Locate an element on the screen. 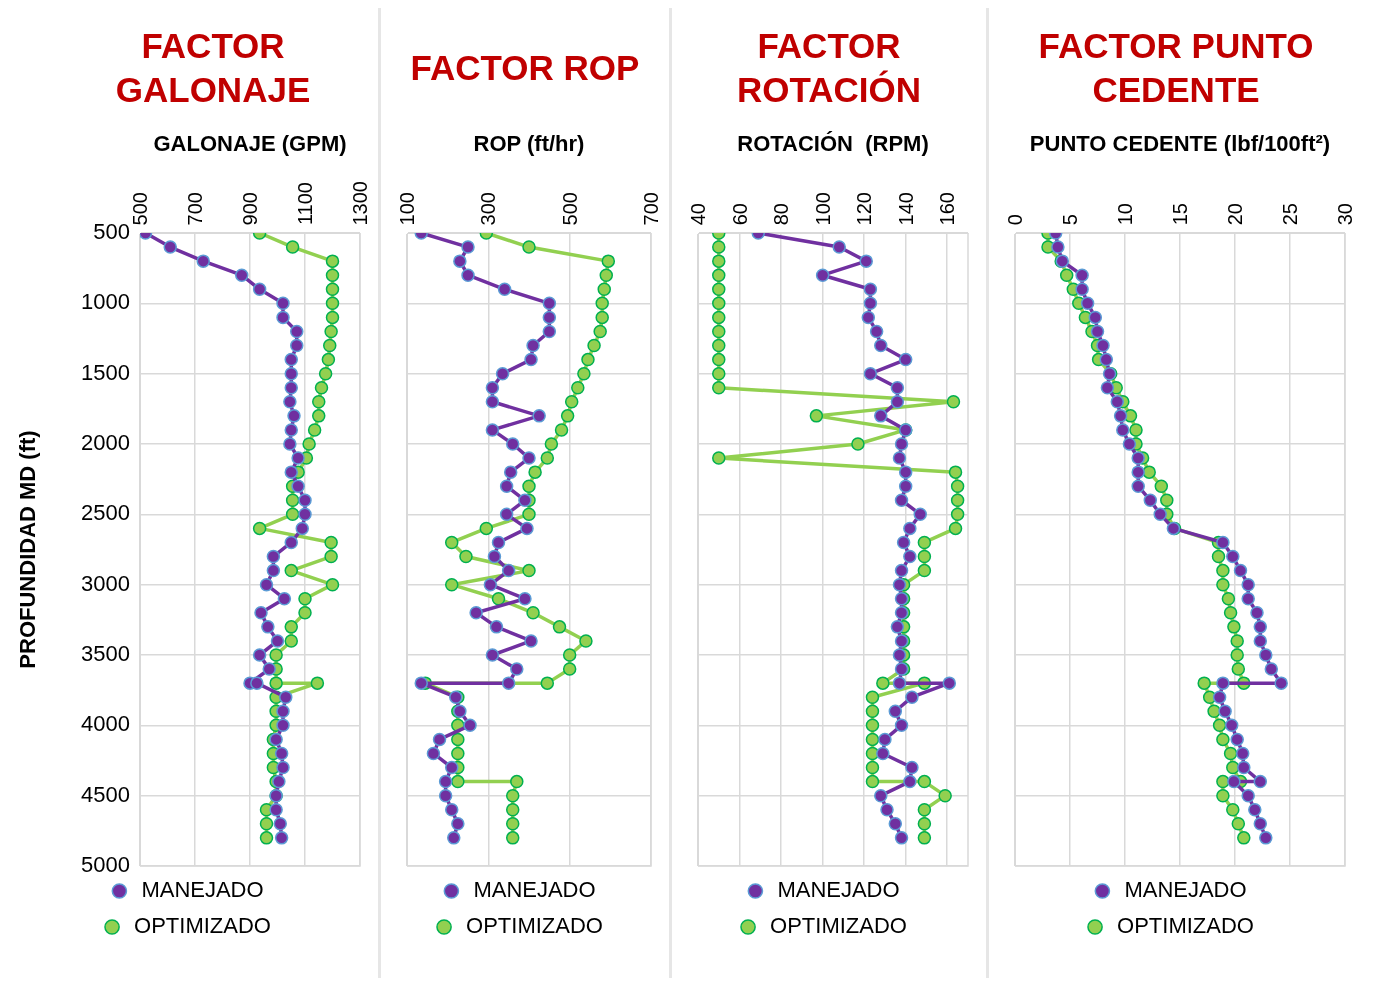  chart-title: FACTOR GALONAJE is located at coordinates (213, 68).